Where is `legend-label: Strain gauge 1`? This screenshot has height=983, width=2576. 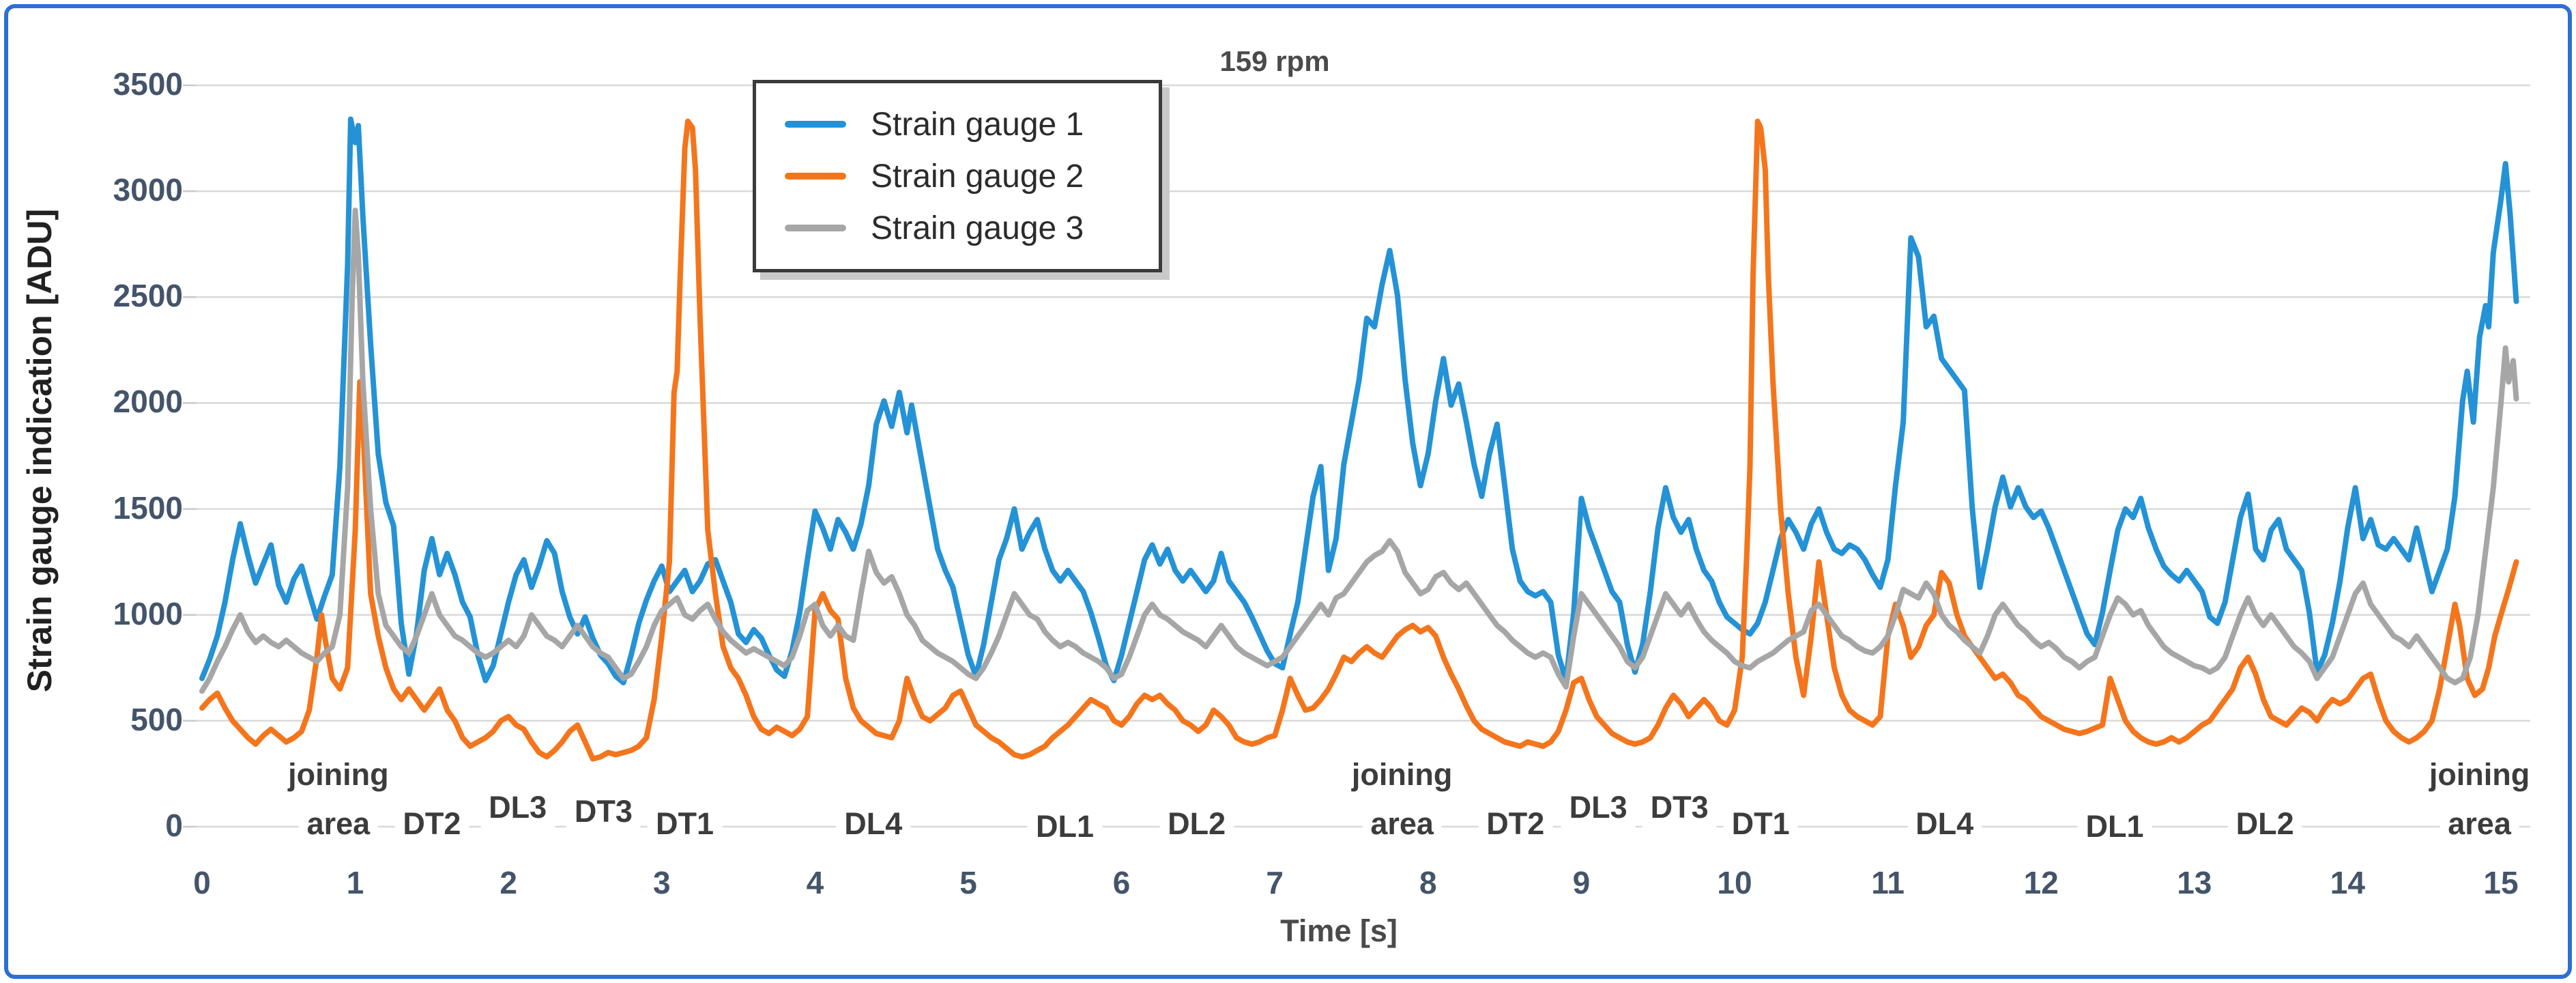 legend-label: Strain gauge 1 is located at coordinates (977, 124).